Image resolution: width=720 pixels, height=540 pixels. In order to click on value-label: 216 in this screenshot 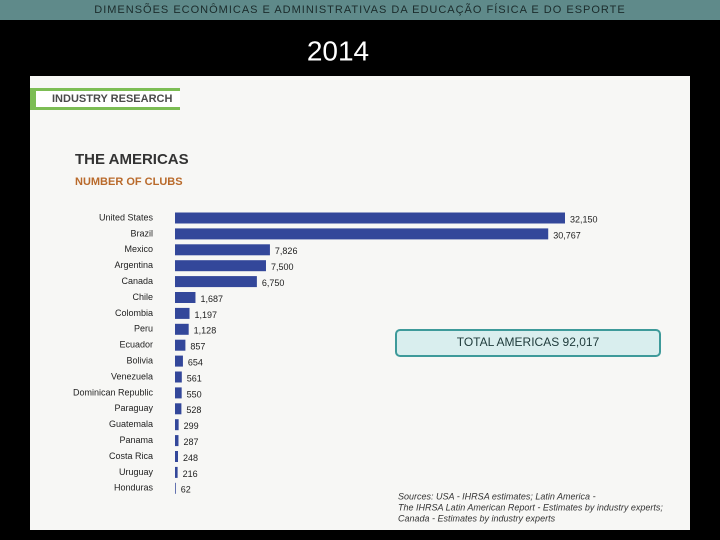, I will do `click(190, 474)`.